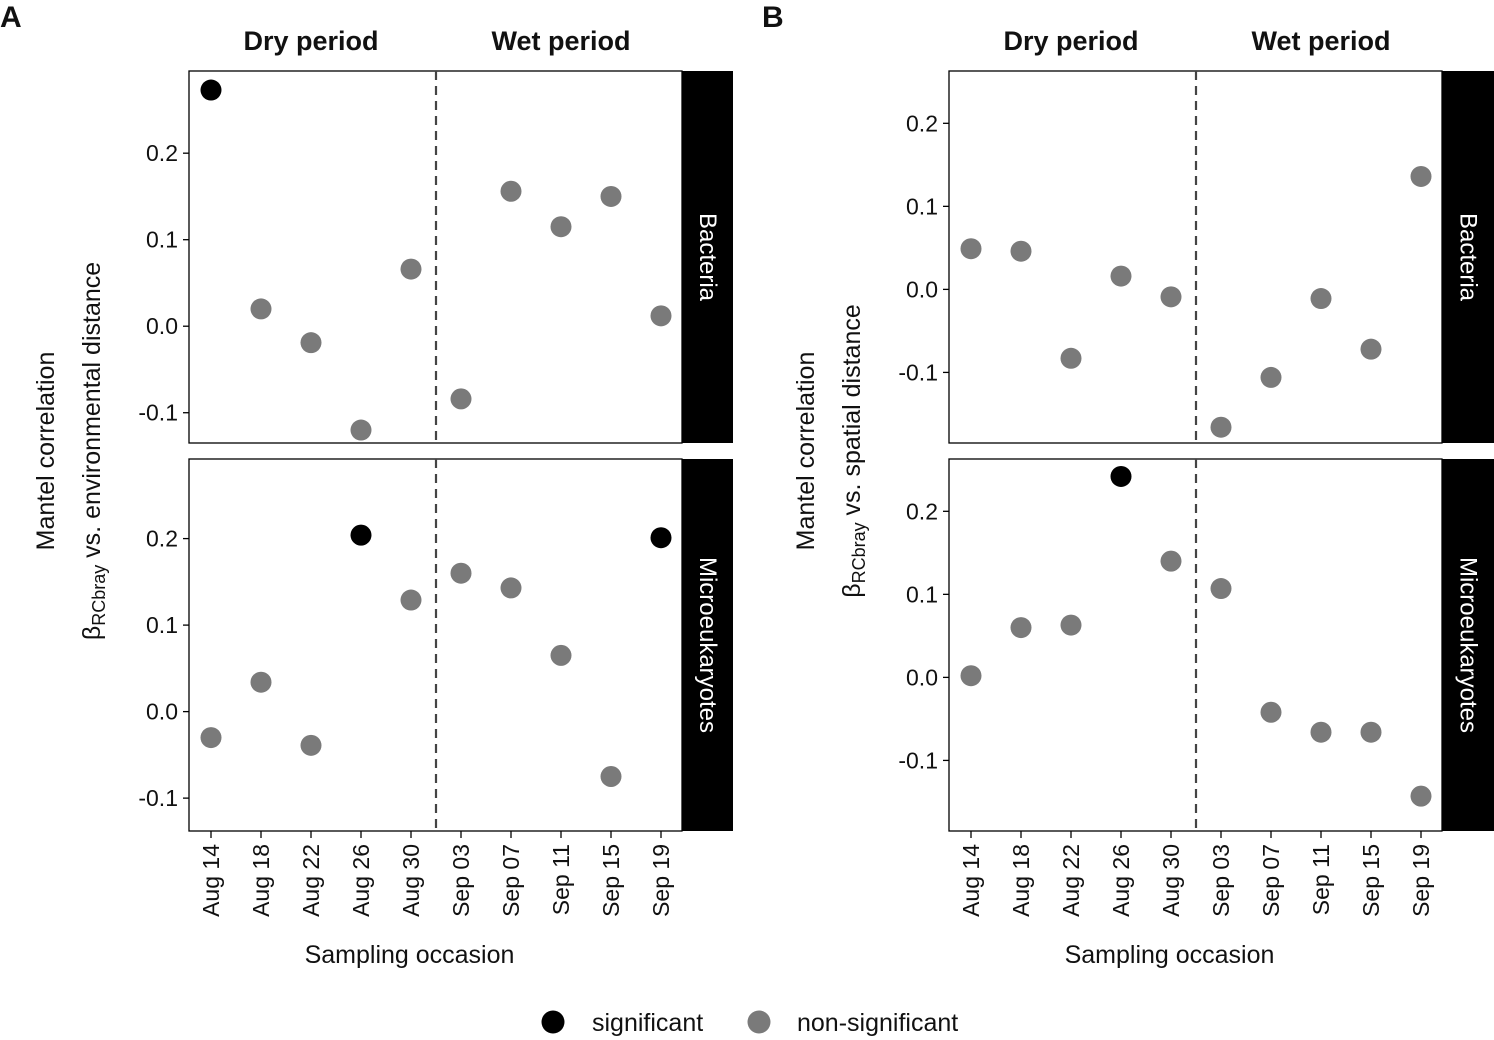 This screenshot has height=1040, width=1494. I want to click on legend-label: non-significant, so click(877, 1023).